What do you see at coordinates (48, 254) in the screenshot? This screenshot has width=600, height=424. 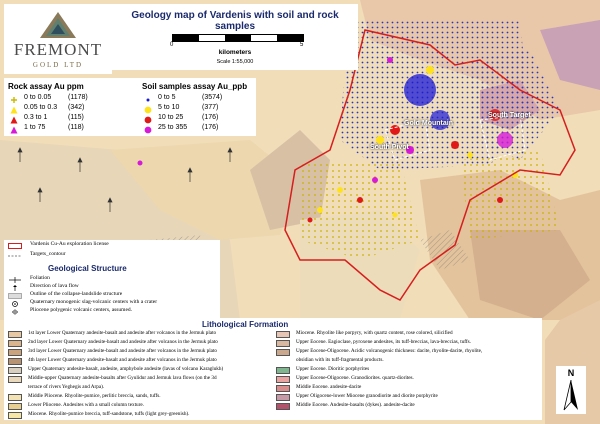 I see `targets-legend-label: Targets_contour` at bounding box center [48, 254].